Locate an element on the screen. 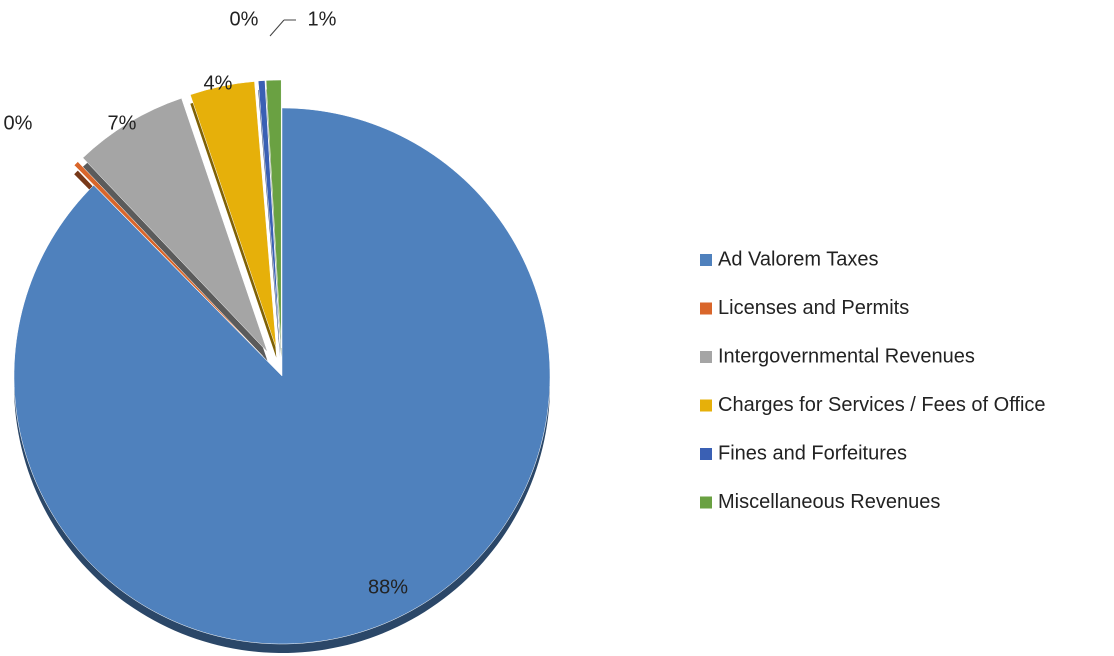  leader-line is located at coordinates (277, 28).